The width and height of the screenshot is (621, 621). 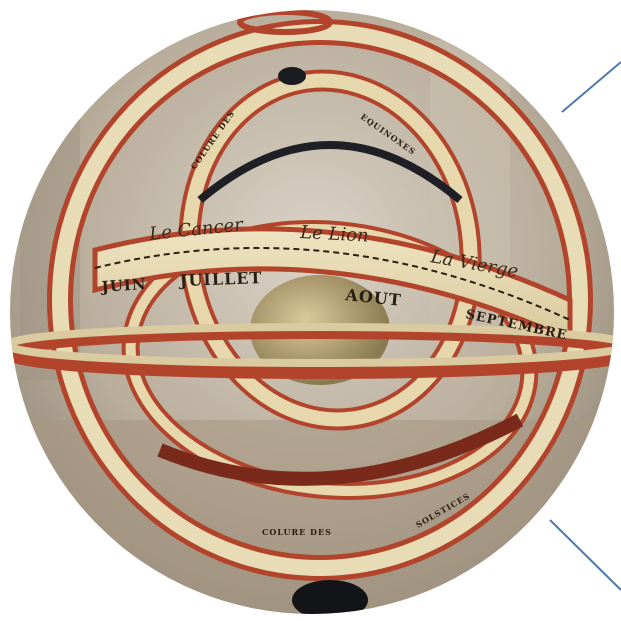 I want to click on horizon-ring, so click(x=312, y=352).